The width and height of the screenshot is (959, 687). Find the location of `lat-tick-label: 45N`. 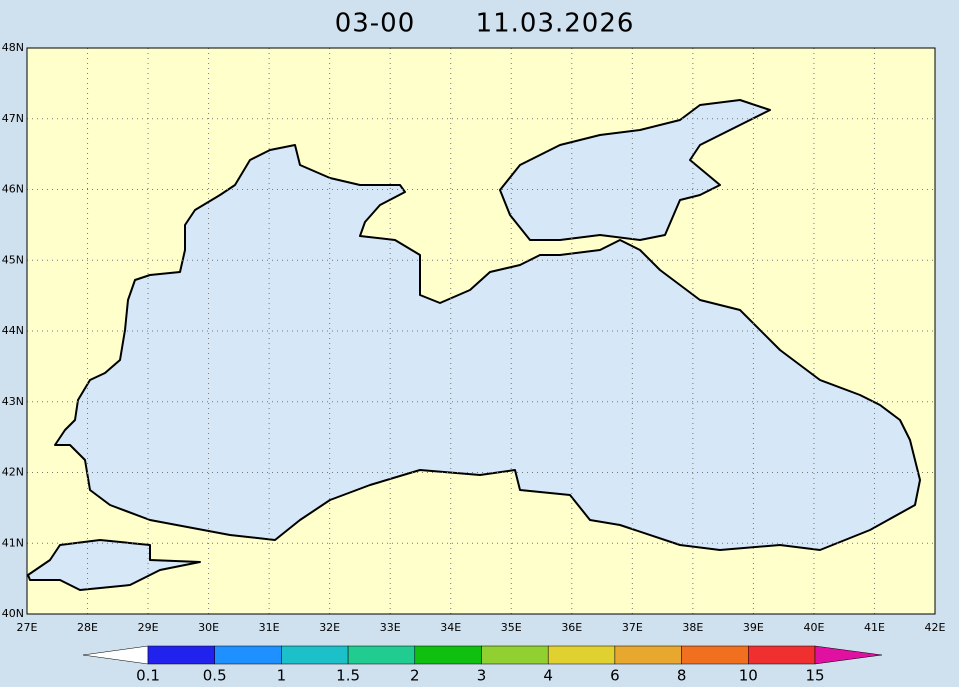

lat-tick-label: 45N is located at coordinates (13, 259).